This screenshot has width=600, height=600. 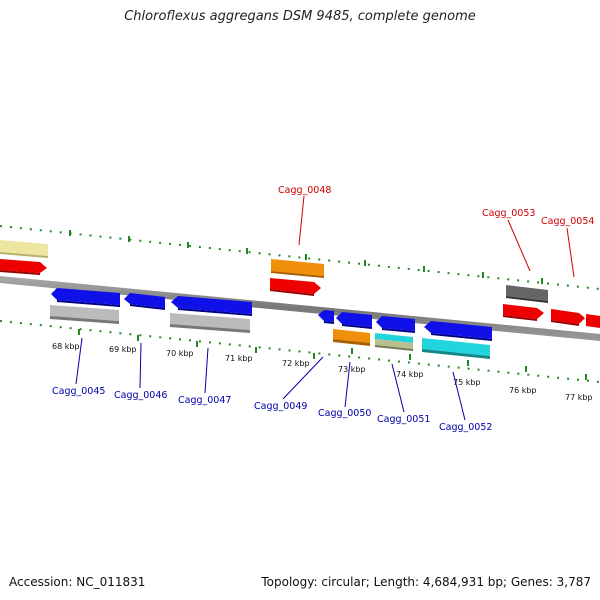 What do you see at coordinates (403, 419) in the screenshot?
I see `gene-label-cagg-0051: Cagg_0051` at bounding box center [403, 419].